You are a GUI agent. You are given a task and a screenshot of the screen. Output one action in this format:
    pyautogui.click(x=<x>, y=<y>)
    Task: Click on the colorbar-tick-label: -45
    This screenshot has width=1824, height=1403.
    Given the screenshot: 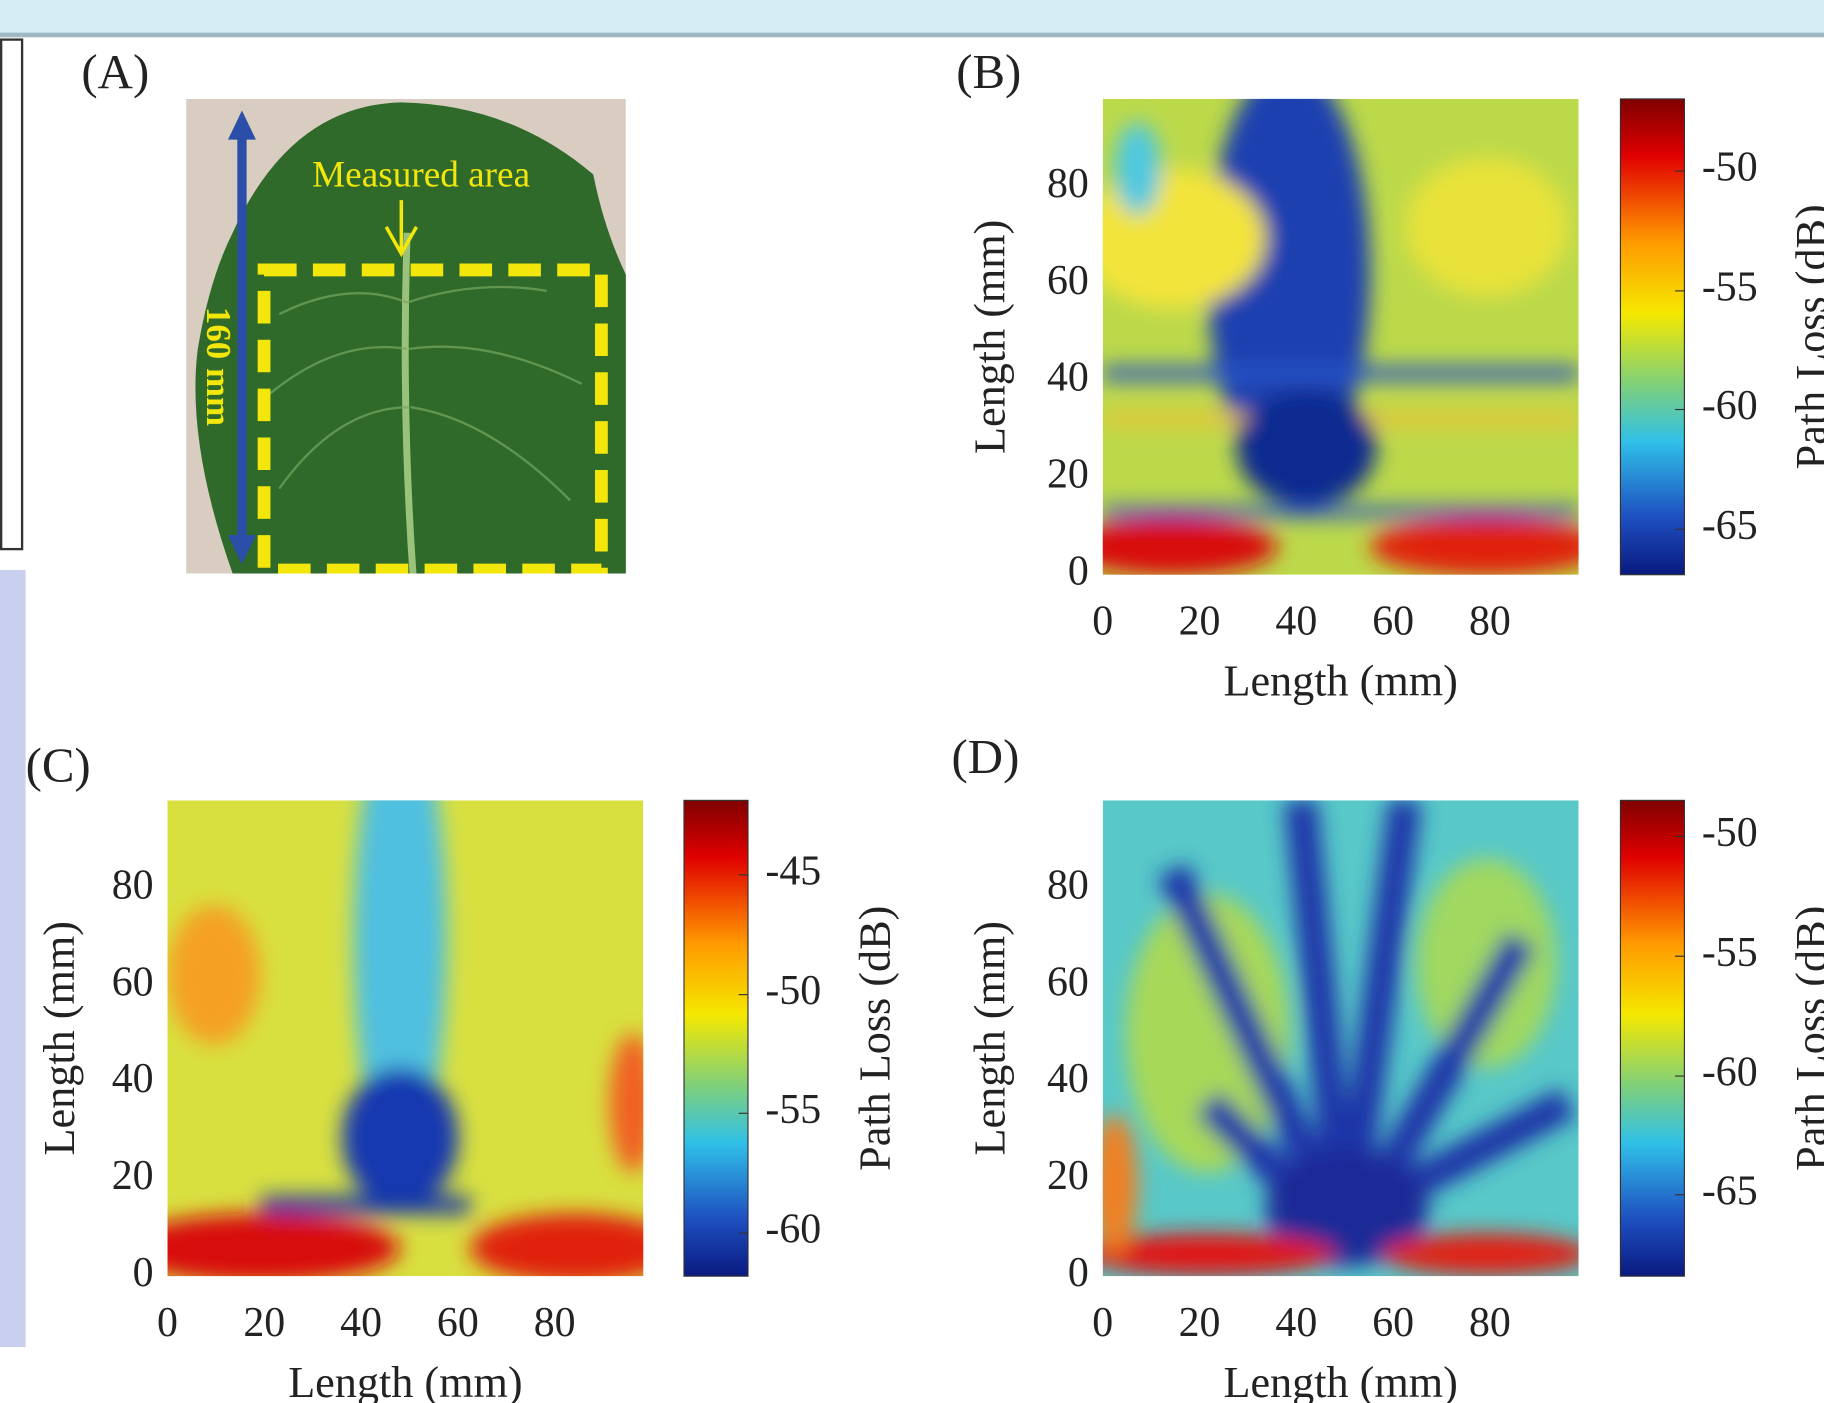 What is the action you would take?
    pyautogui.click(x=793, y=871)
    